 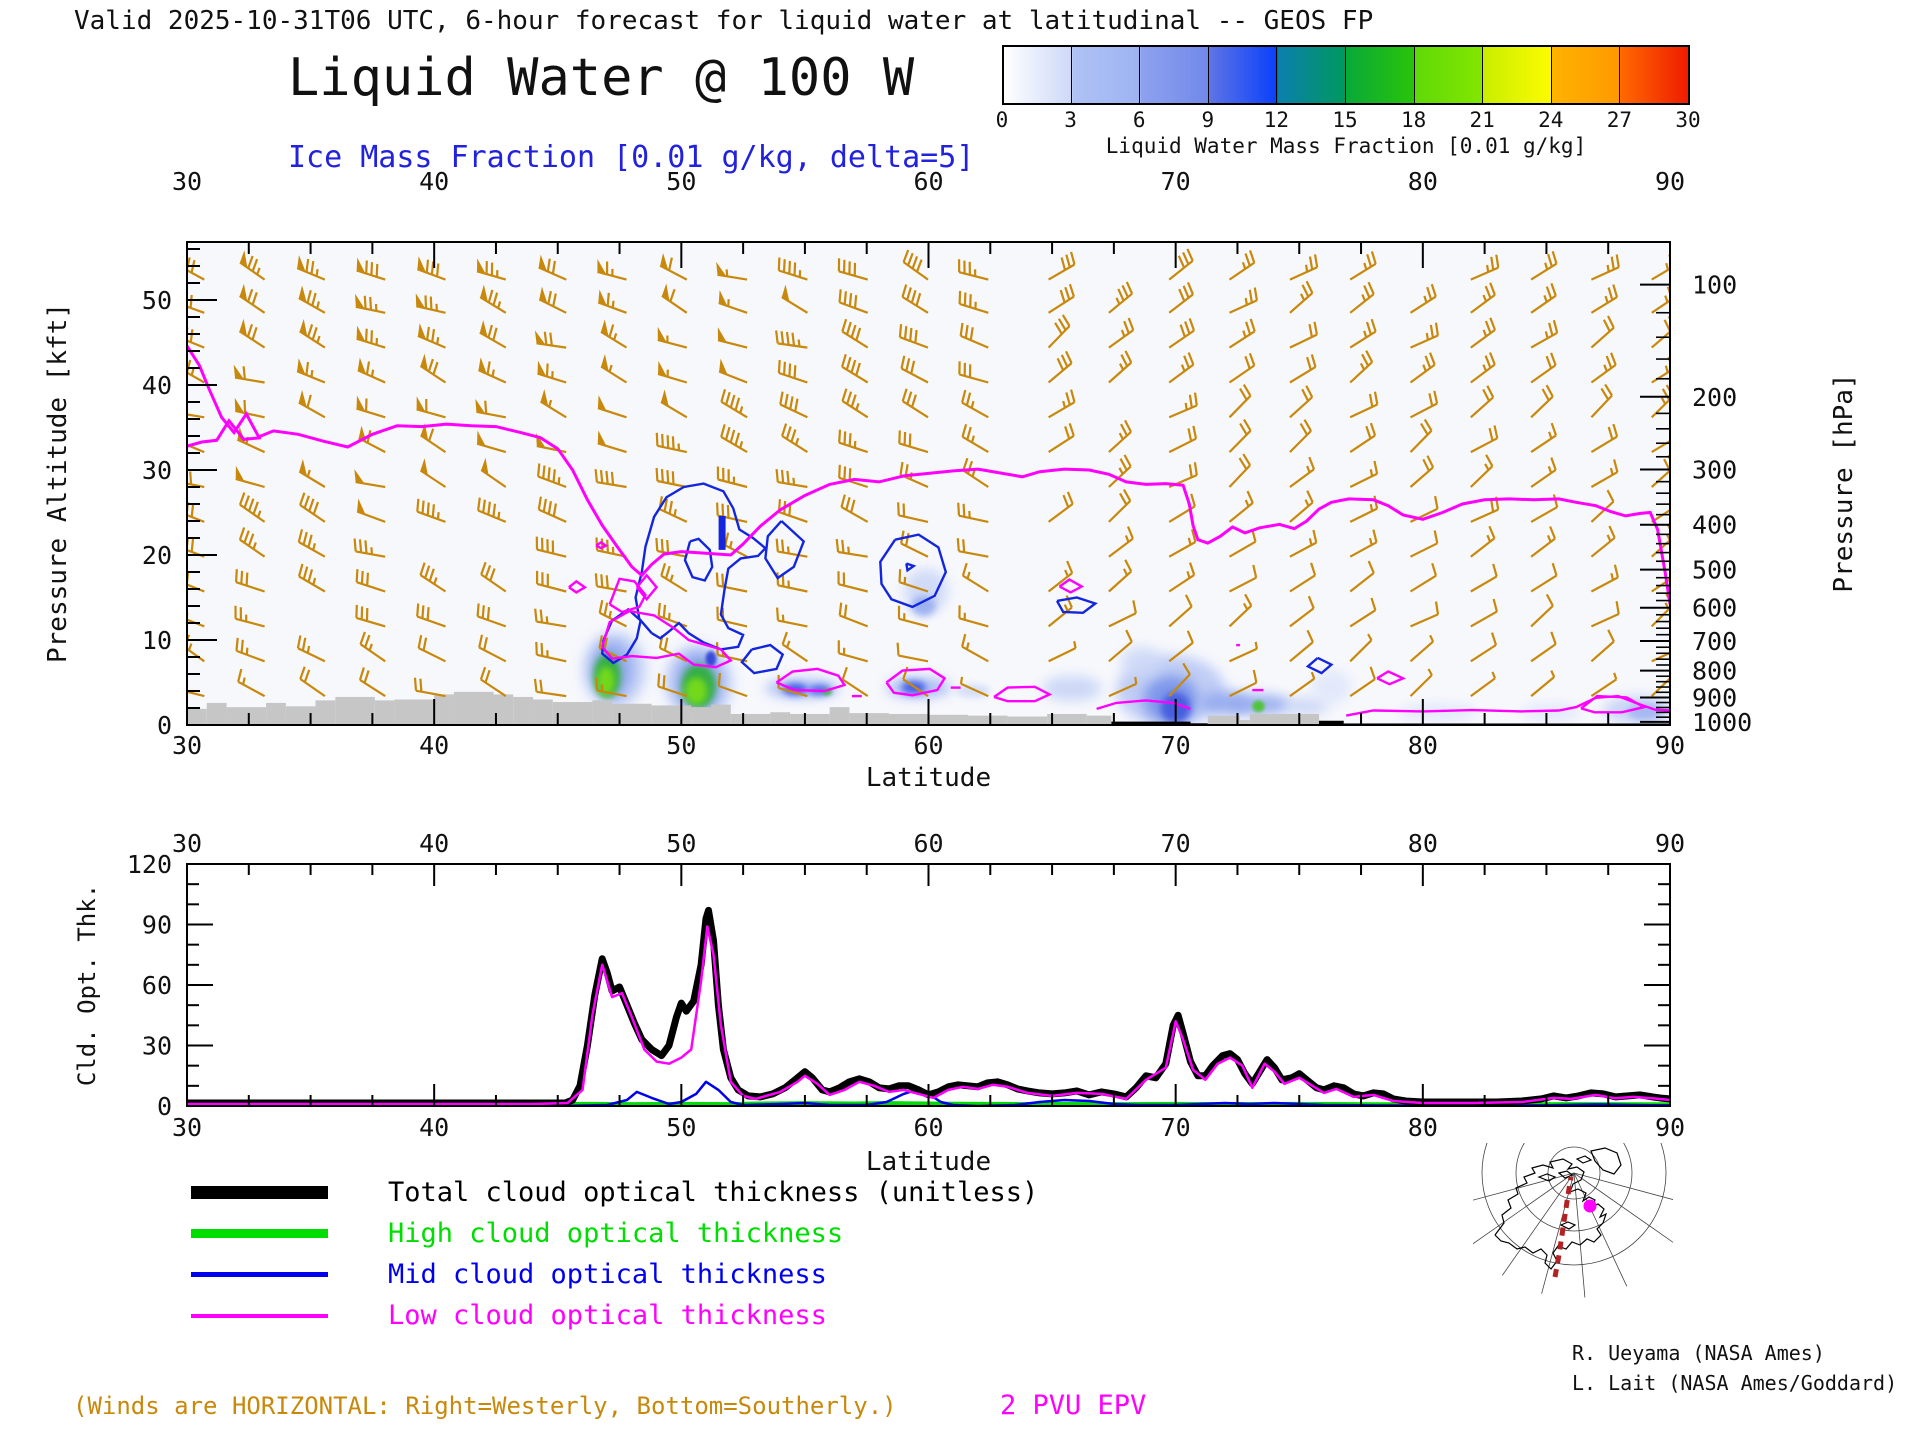 What do you see at coordinates (1714, 470) in the screenshot?
I see `svg-text: 300` at bounding box center [1714, 470].